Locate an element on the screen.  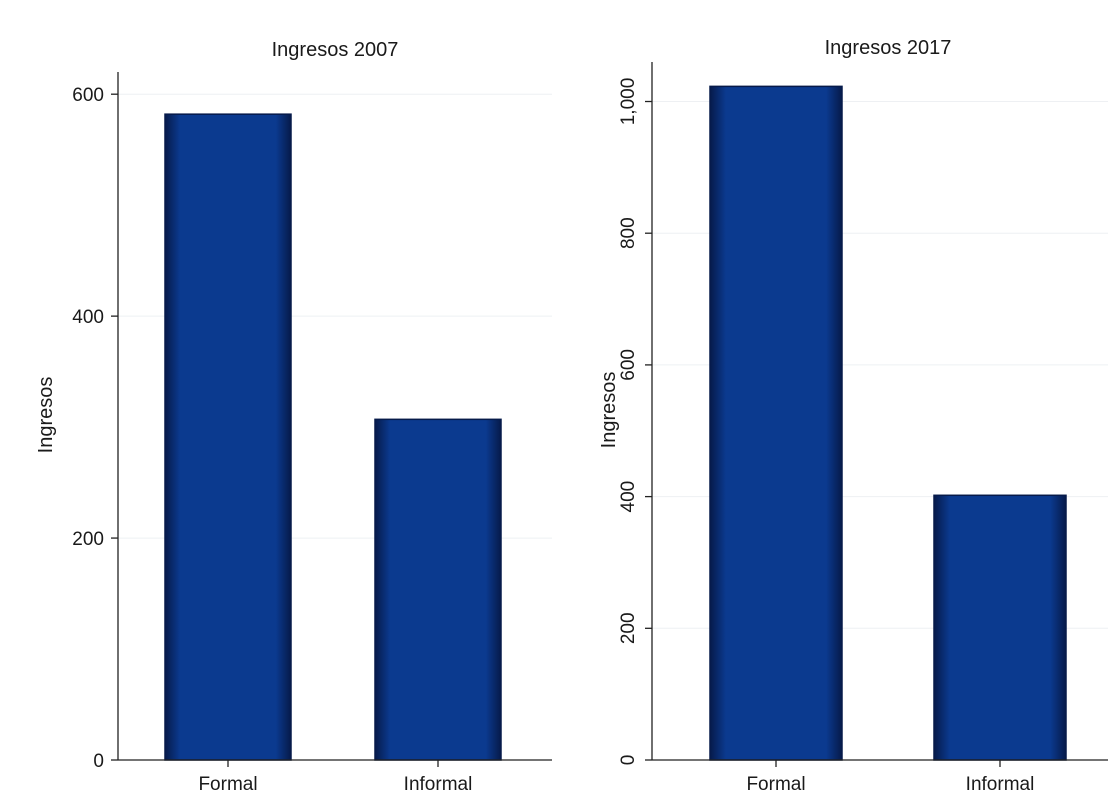
chart-title: Ingresos 2007 is located at coordinates (335, 50).